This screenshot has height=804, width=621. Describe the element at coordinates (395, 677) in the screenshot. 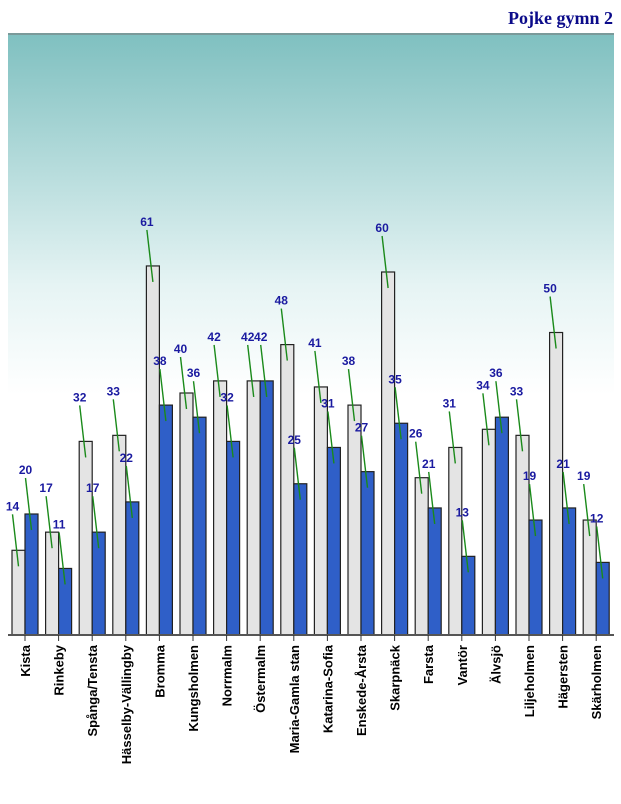

I see `x-tick-label-11: Skarpnäck` at that location.